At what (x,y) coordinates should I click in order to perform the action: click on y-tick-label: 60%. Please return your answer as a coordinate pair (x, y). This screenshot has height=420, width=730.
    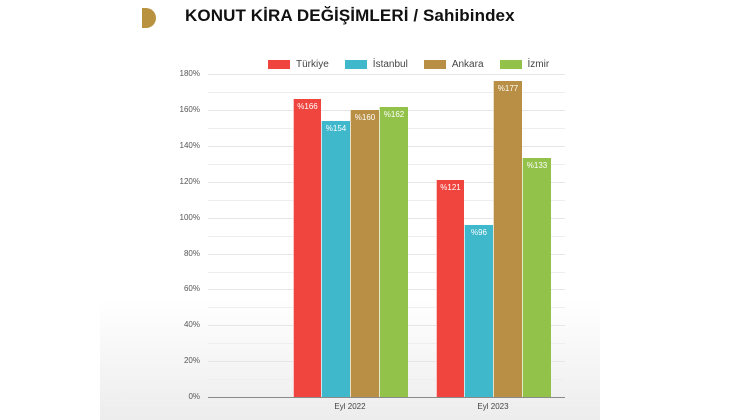
    Looking at the image, I should click on (191, 288).